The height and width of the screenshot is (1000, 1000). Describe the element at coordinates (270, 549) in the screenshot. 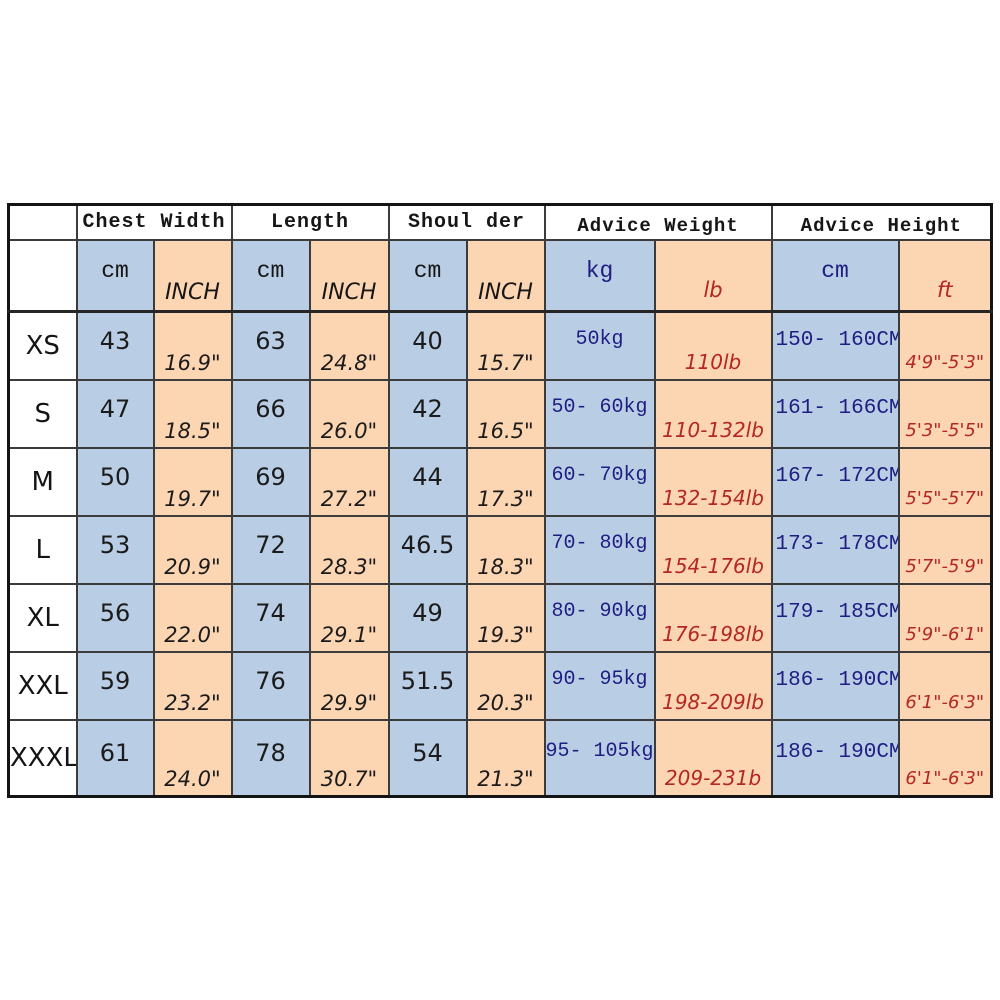

I see `cell-l-length-cm: 72` at that location.